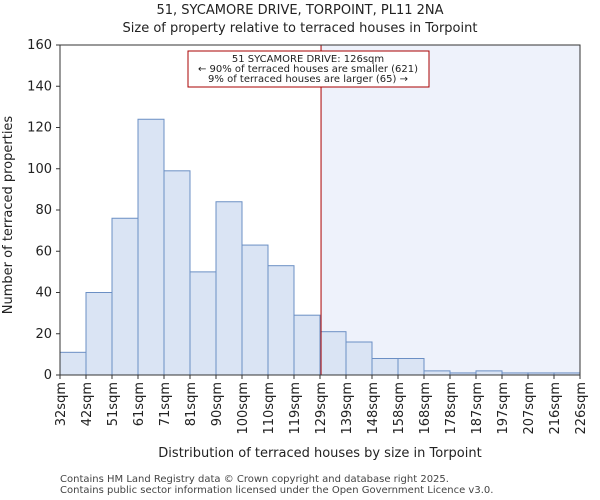 The width and height of the screenshot is (600, 500). Describe the element at coordinates (385, 367) in the screenshot. I see `bar-148sqm` at that location.